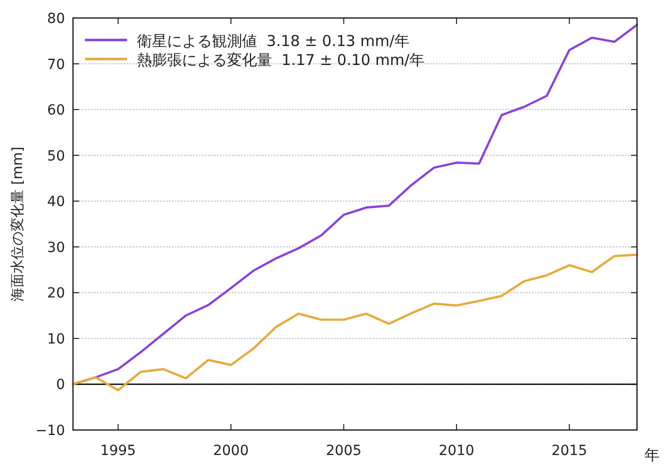 Image resolution: width=664 pixels, height=469 pixels. What do you see at coordinates (18, 224) in the screenshot?
I see `y-axis-title: 海面水位の変化量 [mm]` at bounding box center [18, 224].